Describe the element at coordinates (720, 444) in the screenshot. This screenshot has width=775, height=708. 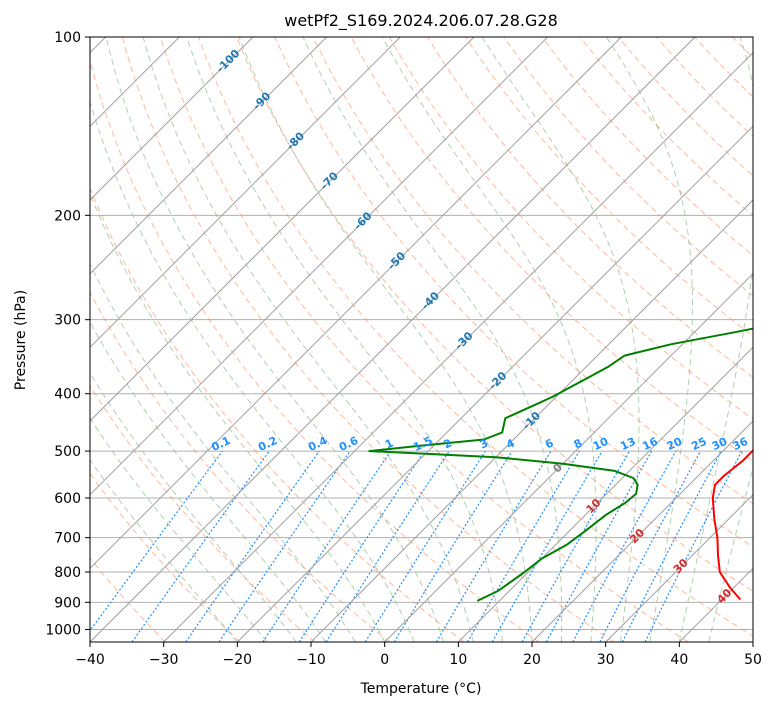
I see `mixing-ratio-label: 30` at that location.